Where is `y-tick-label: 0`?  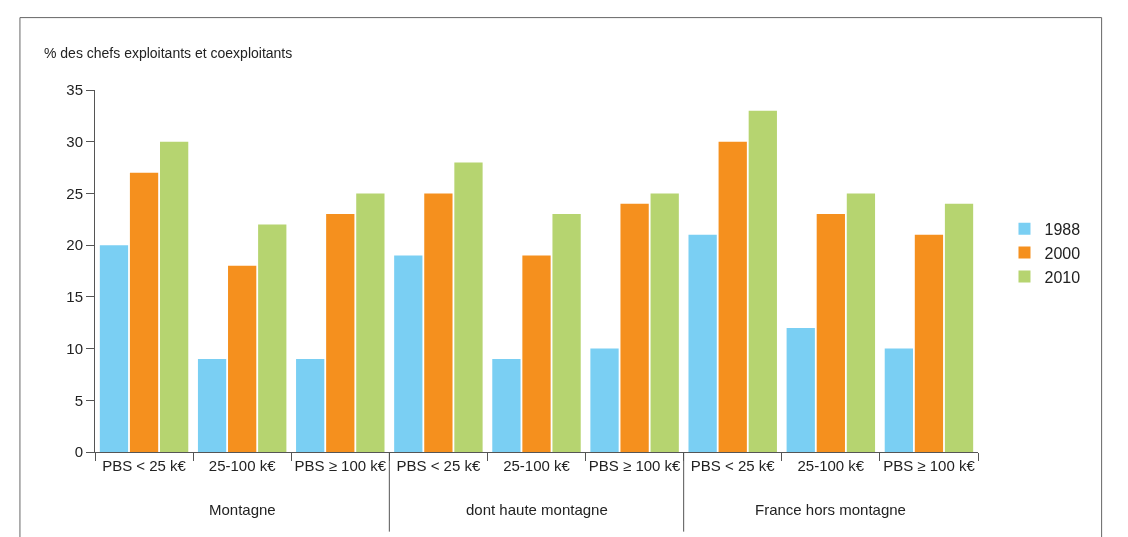
y-tick-label: 0 is located at coordinates (78, 452).